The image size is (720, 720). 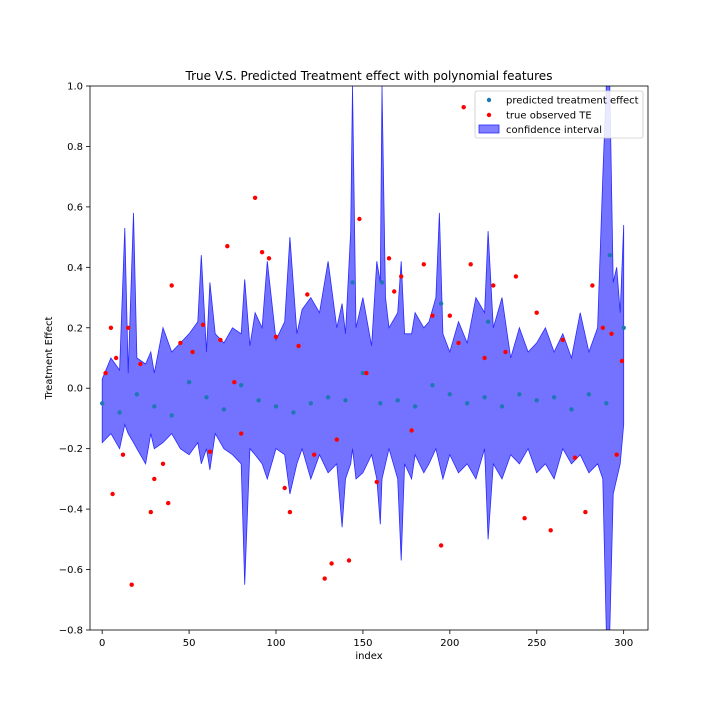 What do you see at coordinates (554, 130) in the screenshot?
I see `legend-label-confidence: confidence interval` at bounding box center [554, 130].